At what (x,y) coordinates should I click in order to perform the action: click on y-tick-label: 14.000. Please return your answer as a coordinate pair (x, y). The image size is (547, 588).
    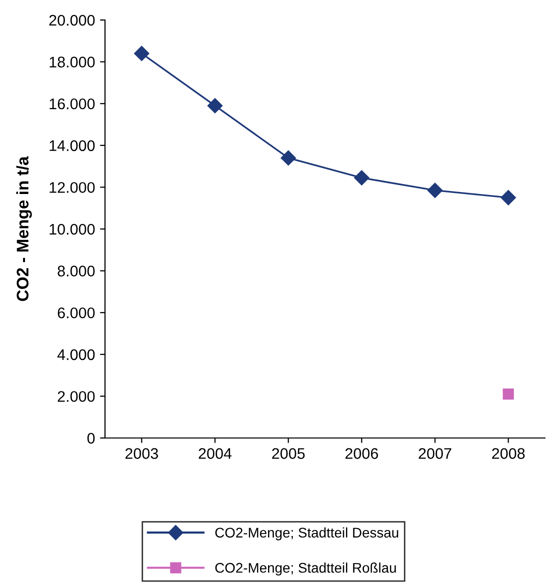
    Looking at the image, I should click on (72, 146).